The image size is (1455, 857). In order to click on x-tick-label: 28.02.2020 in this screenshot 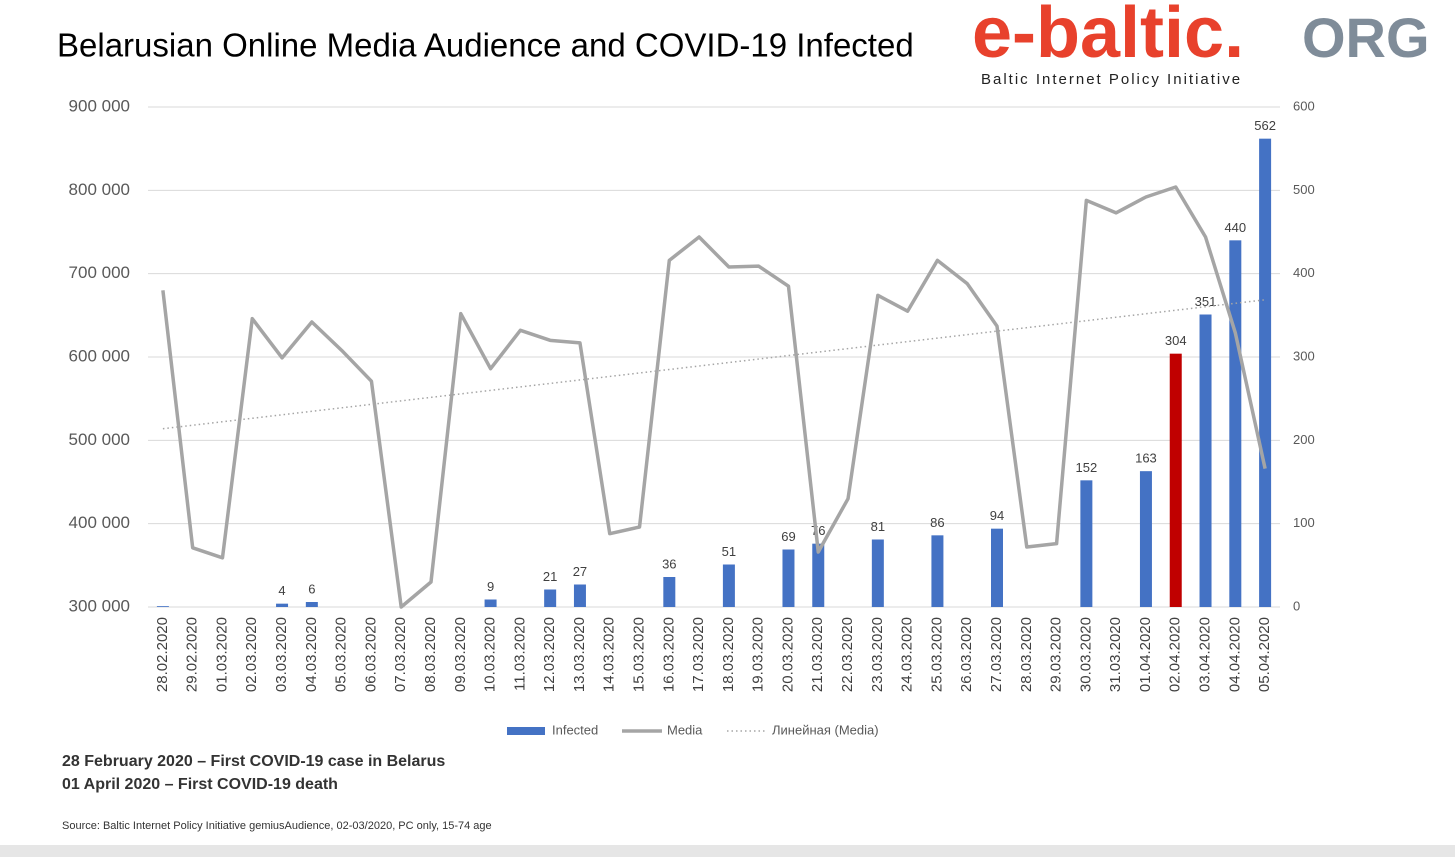, I will do `click(162, 654)`.